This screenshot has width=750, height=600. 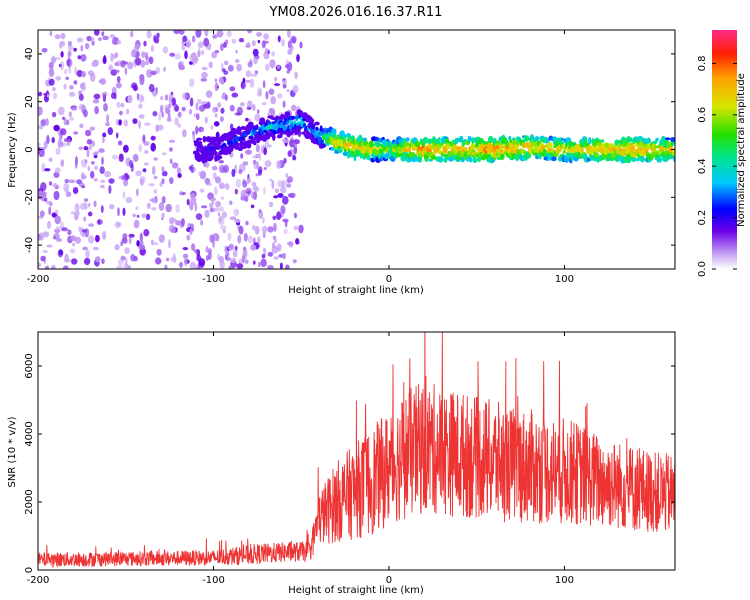 What do you see at coordinates (702, 166) in the screenshot?
I see `colorbar-tick-label: 0.4` at bounding box center [702, 166].